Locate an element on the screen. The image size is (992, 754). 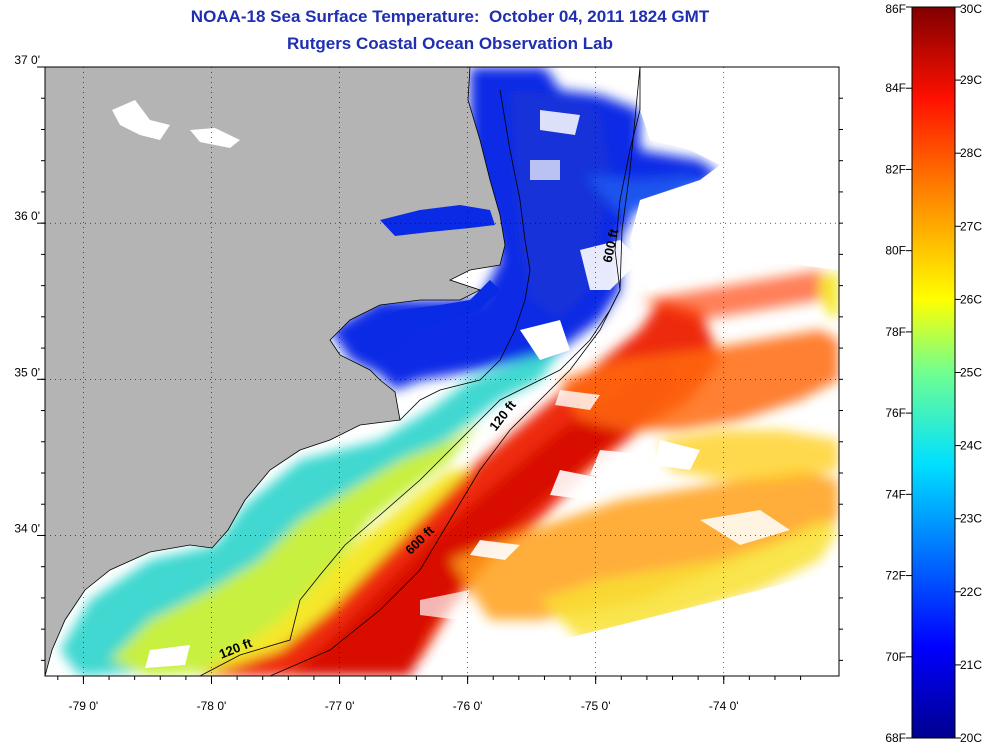
colorbar-f-label: 70F is located at coordinates (895, 657).